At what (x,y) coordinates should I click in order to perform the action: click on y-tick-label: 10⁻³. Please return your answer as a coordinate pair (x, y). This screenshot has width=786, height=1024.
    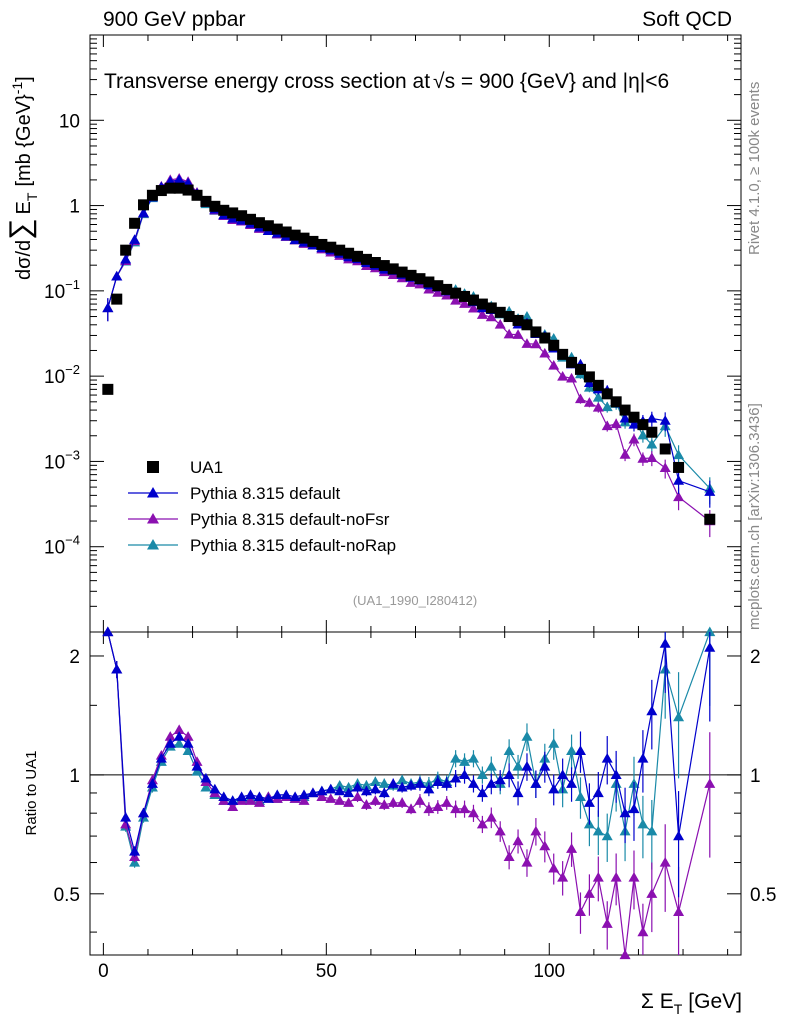
    Looking at the image, I should click on (62, 460).